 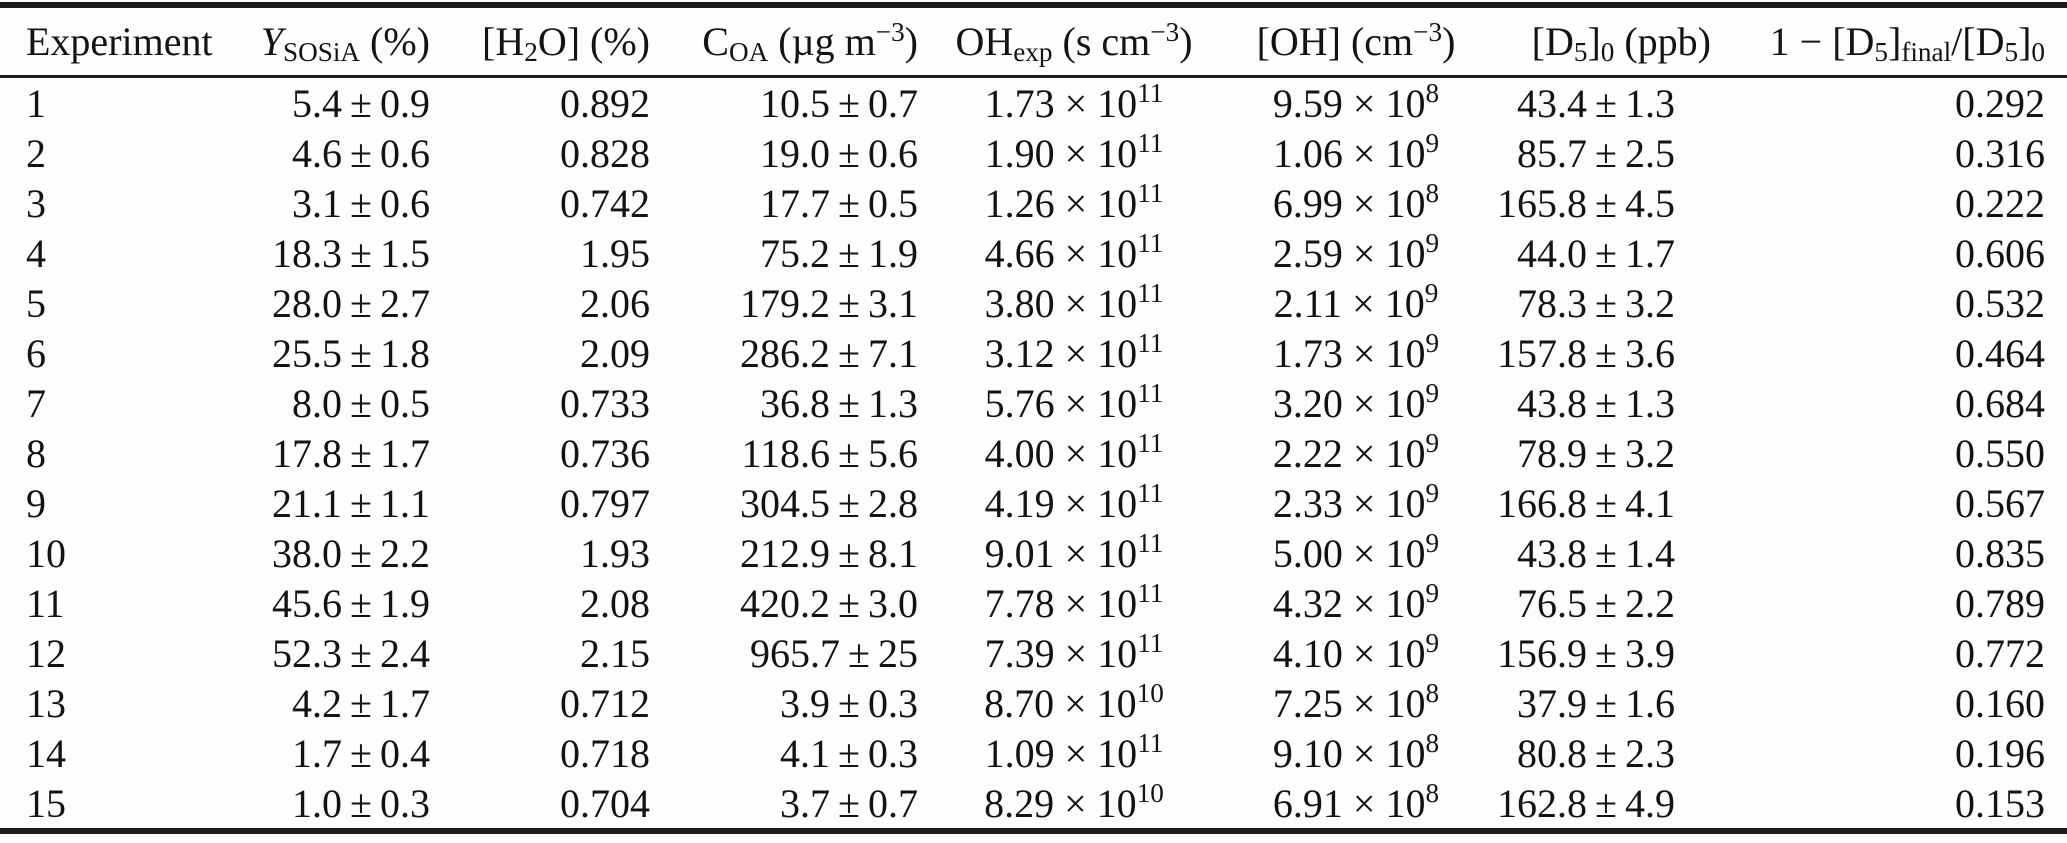 I want to click on header-text-segment: 0, so click(x=2038, y=51).